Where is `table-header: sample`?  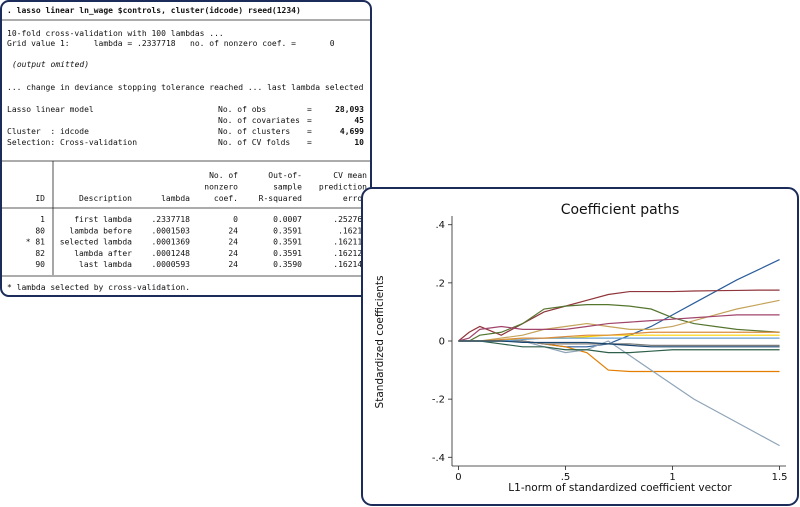 table-header: sample is located at coordinates (287, 187).